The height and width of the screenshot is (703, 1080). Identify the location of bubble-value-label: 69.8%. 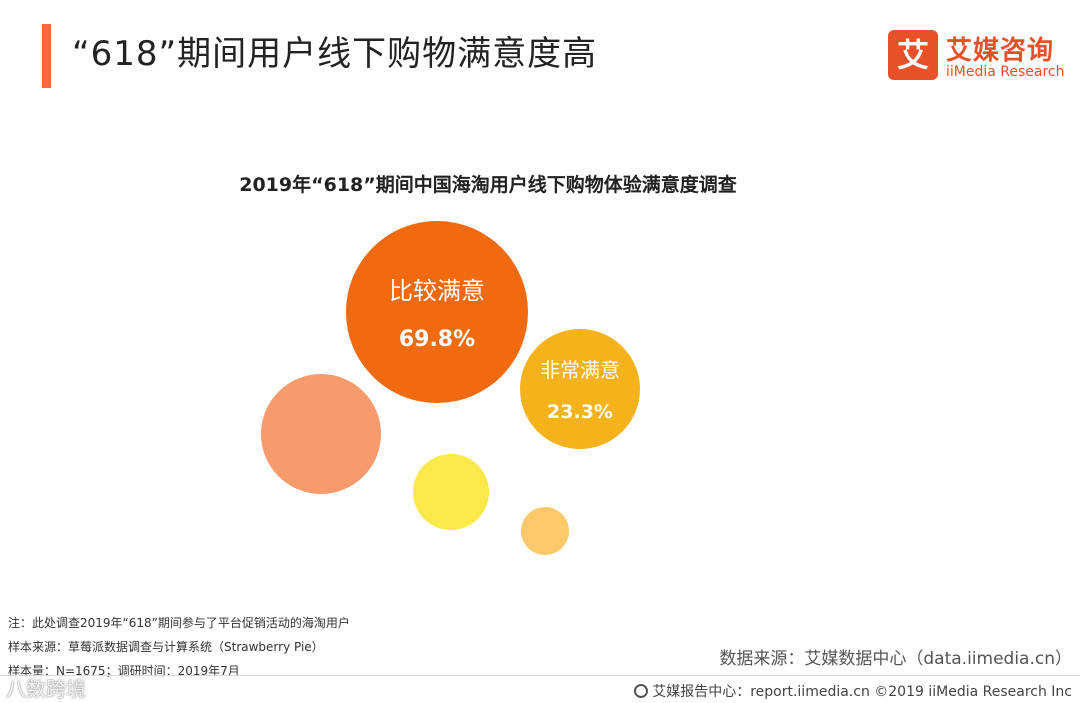
(437, 339).